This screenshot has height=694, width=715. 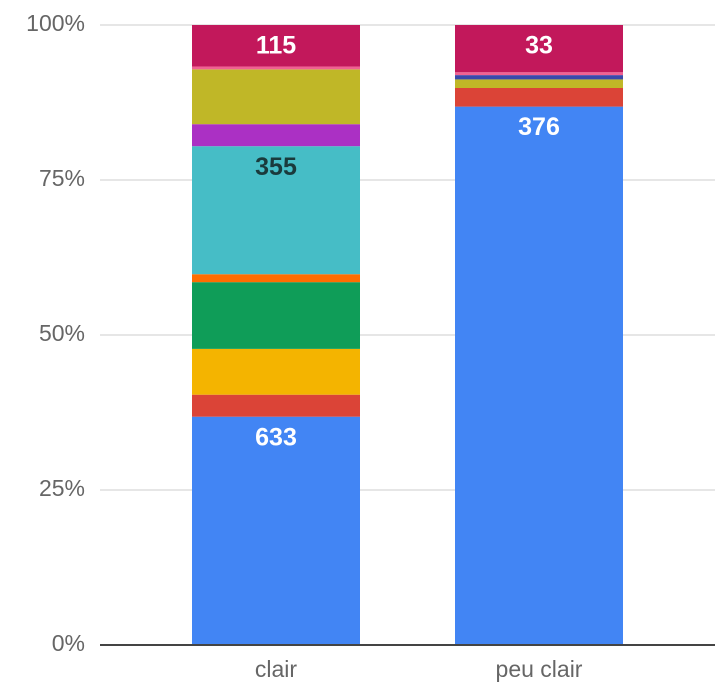 What do you see at coordinates (62, 178) in the screenshot?
I see `y-tick-label: 75%` at bounding box center [62, 178].